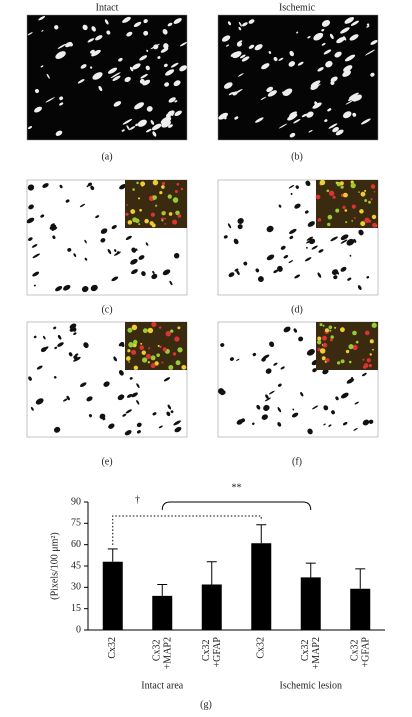 This screenshot has width=412, height=717. Describe the element at coordinates (76, 544) in the screenshot. I see `y-tick-label: 60` at that location.